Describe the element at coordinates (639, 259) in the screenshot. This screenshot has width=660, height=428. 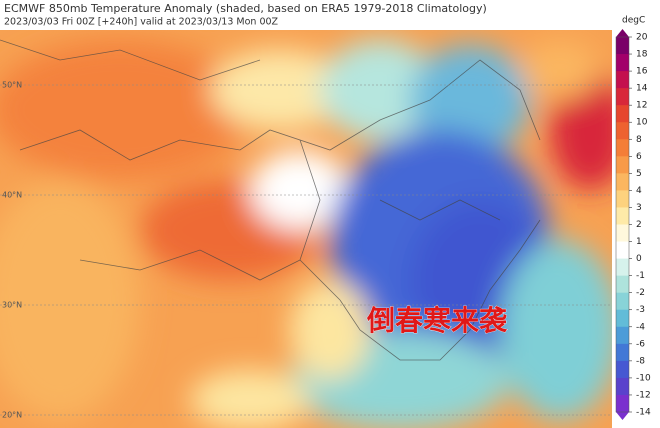
I see `colorbar-label: 0` at that location.